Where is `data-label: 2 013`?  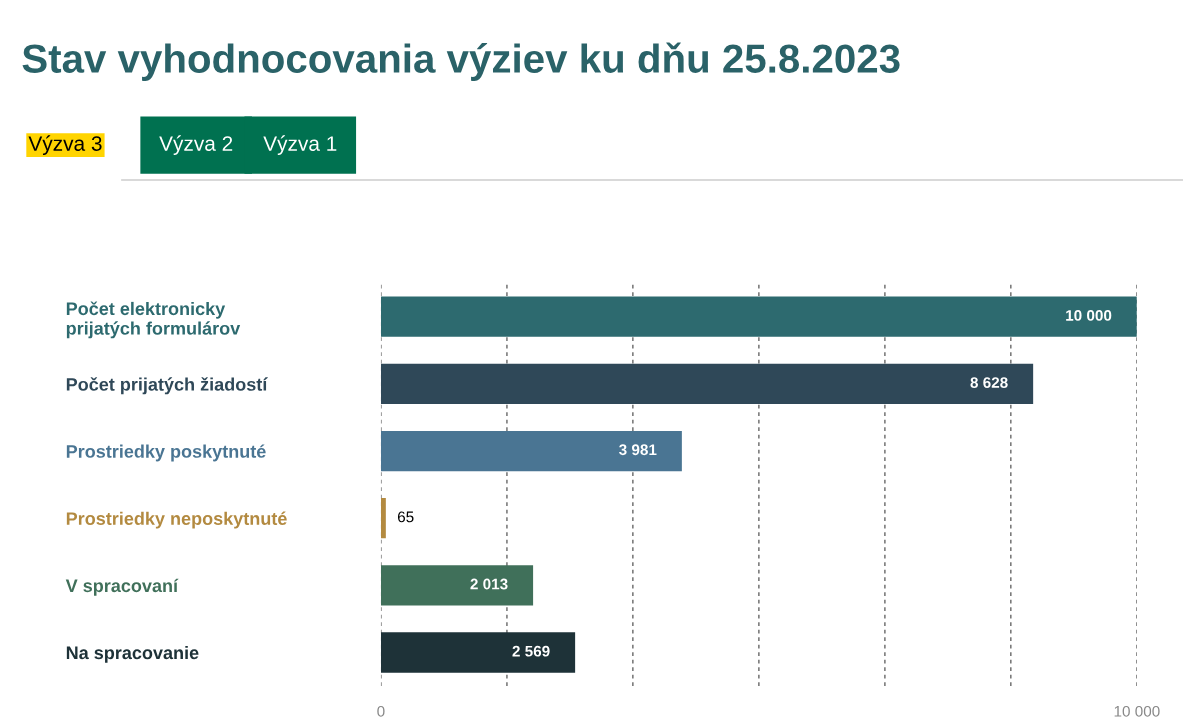 data-label: 2 013 is located at coordinates (489, 584).